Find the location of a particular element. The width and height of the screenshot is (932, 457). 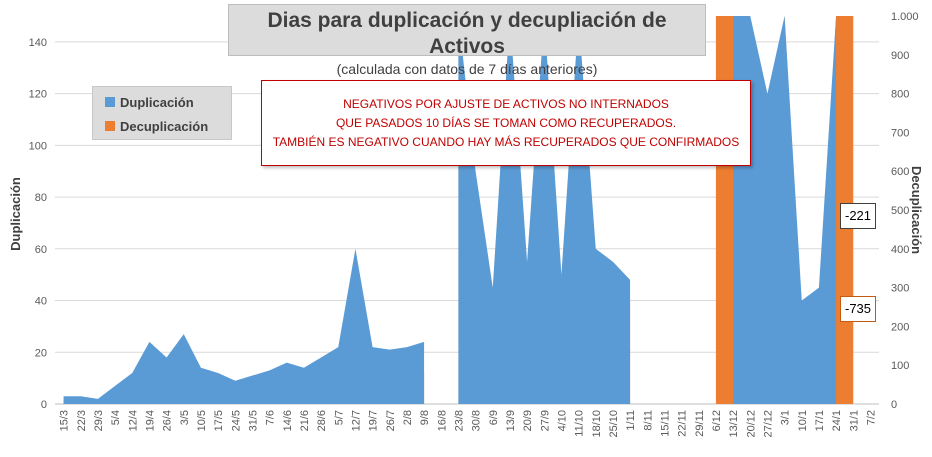

x-tick-label-25: 6/9 is located at coordinates (494, 417).